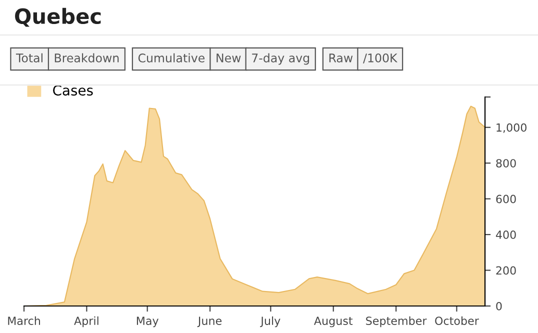 This screenshot has height=333, width=538. What do you see at coordinates (147, 322) in the screenshot?
I see `x-tick-label: May` at bounding box center [147, 322].